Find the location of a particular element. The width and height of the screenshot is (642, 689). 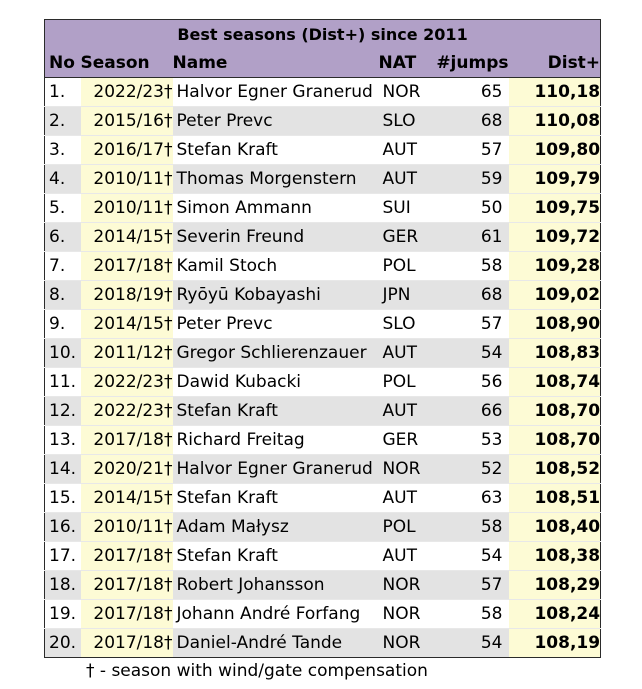

cell-name: Severin Freund is located at coordinates (275, 237).